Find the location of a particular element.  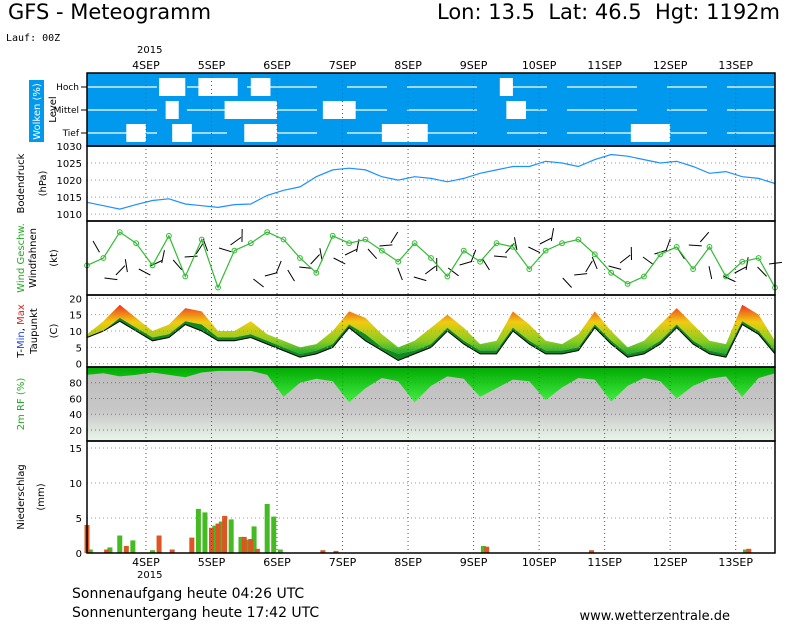

day-label-top-8SEP: 8SEP is located at coordinates (408, 65).